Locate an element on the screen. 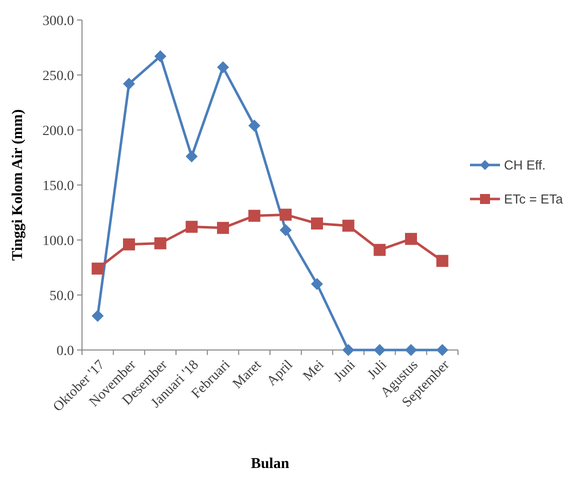  x-tick-label: Juni is located at coordinates (345, 371).